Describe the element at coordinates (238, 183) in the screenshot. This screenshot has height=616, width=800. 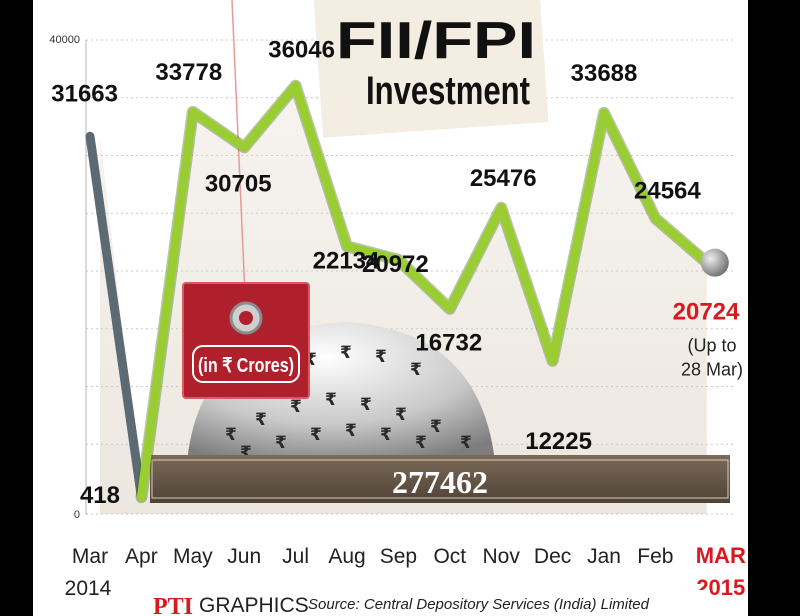
I see `data-label: 30705` at that location.